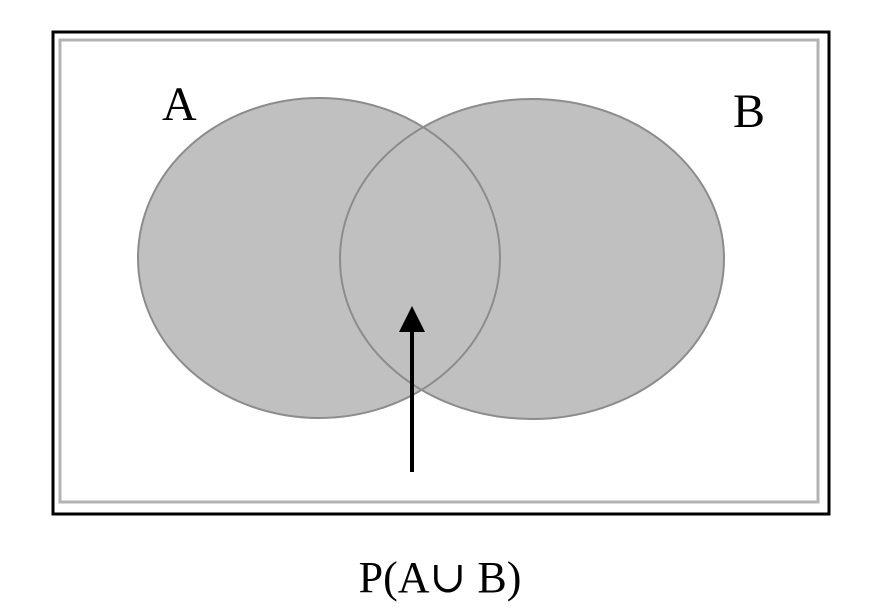 This screenshot has width=880, height=616. What do you see at coordinates (440, 577) in the screenshot?
I see `union-caption: P(A∪ B)` at bounding box center [440, 577].